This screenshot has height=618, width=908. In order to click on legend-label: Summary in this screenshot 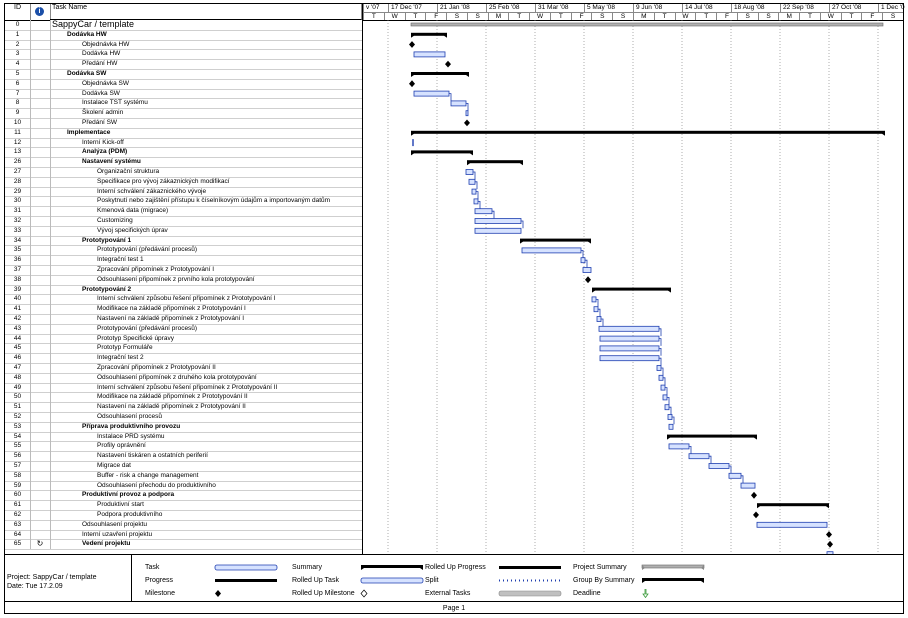, I will do `click(307, 567)`.